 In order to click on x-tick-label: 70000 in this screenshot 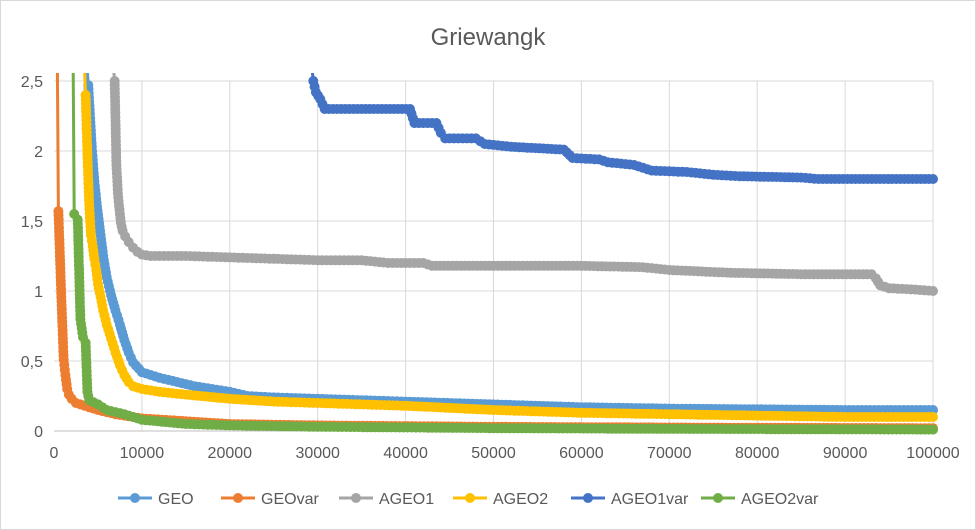, I will do `click(669, 453)`.